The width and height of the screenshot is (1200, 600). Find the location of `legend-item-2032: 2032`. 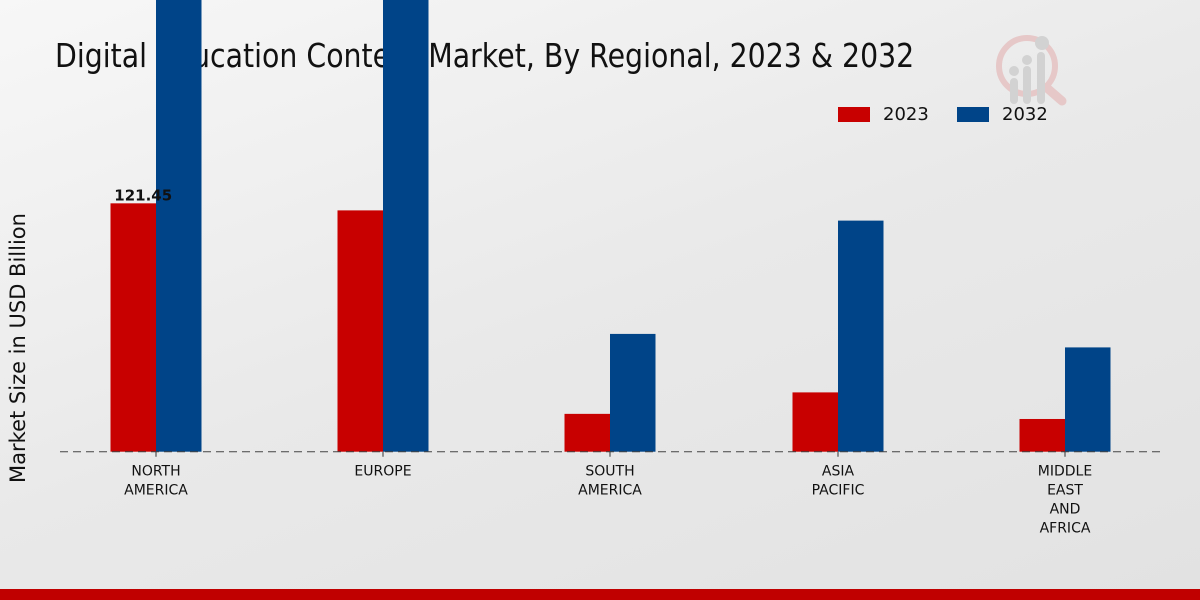

legend-item-2032: 2032 is located at coordinates (1002, 114).